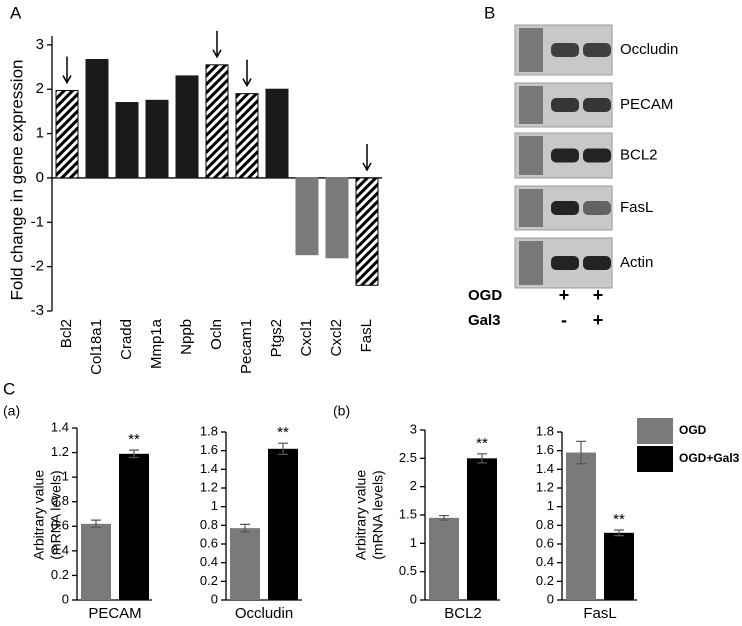  I want to click on gel-label: BCL2, so click(639, 154).